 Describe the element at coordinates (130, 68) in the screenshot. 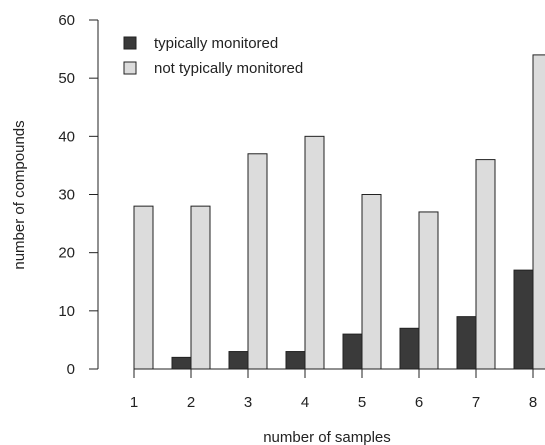

I see `legend-swatch-not-typically-monitored` at that location.